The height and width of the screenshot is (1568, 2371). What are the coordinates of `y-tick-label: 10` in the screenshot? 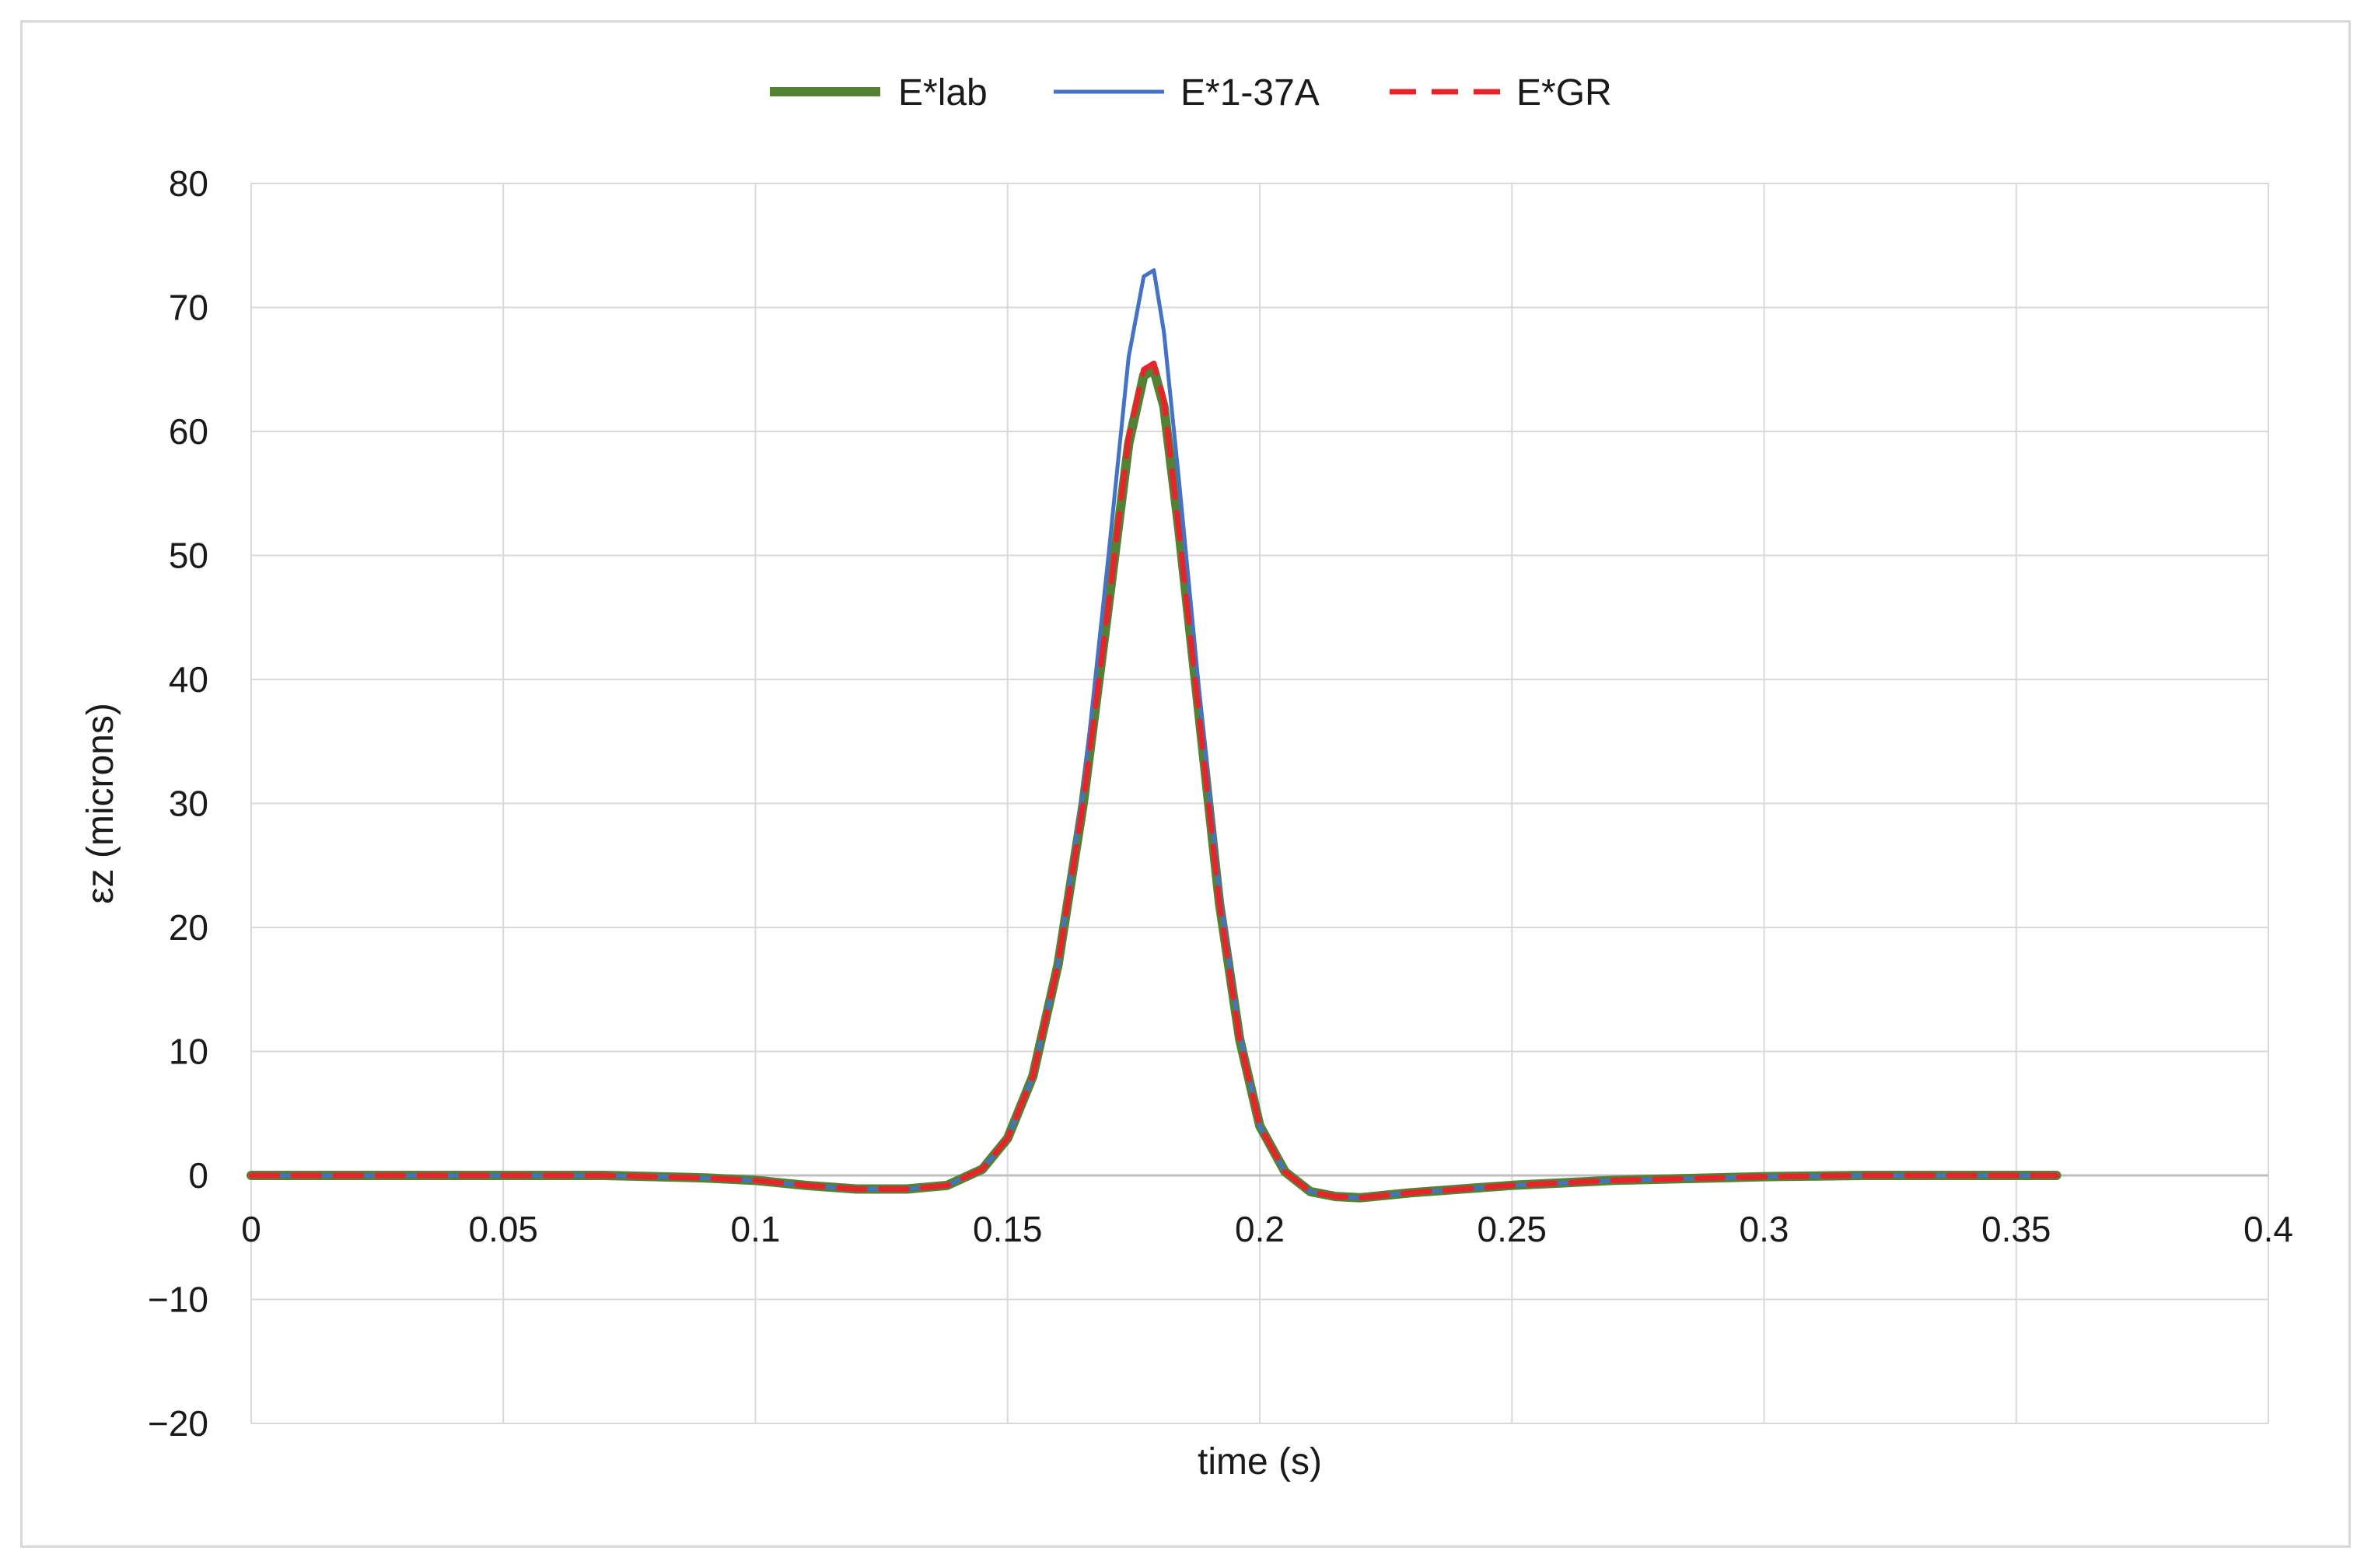 It's located at (188, 1052).